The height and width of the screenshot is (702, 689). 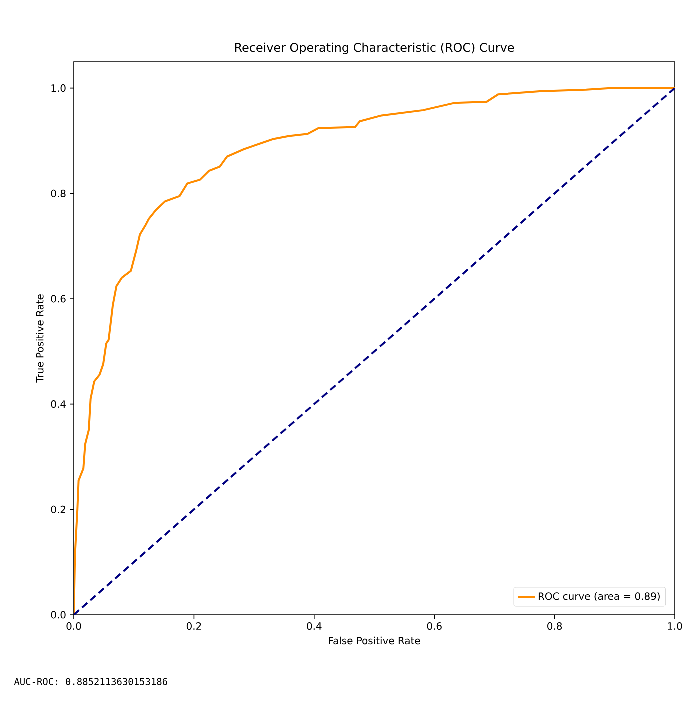 I want to click on y-tick-label: 0.2, so click(x=58, y=510).